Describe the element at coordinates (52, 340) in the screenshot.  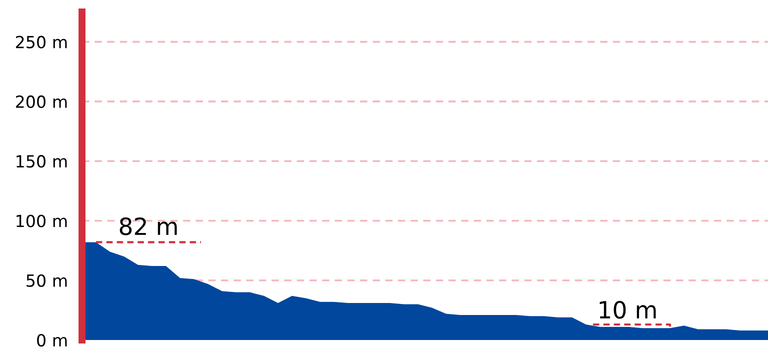
I see `y-tick-label: 0 m` at that location.